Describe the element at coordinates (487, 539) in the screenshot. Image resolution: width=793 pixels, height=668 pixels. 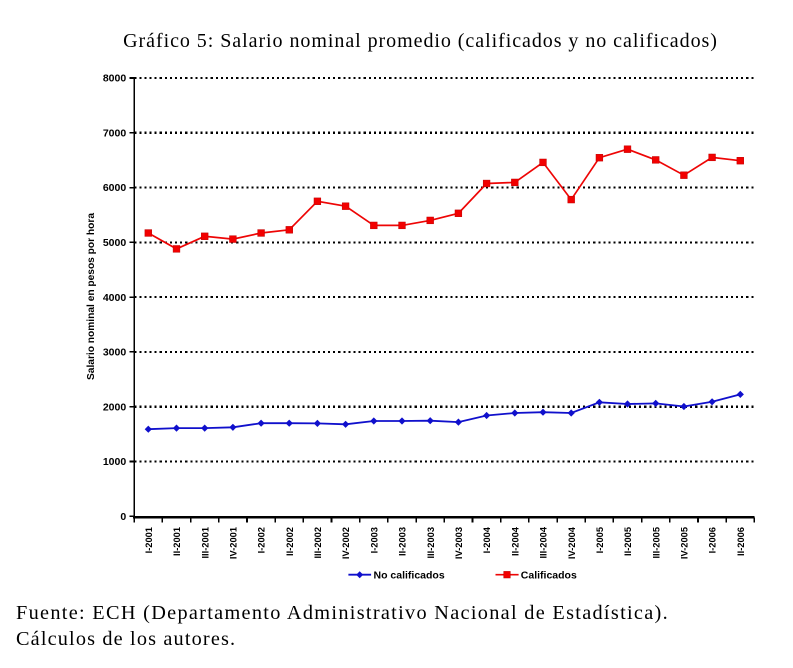
I see `svg-text: I-2004` at that location.